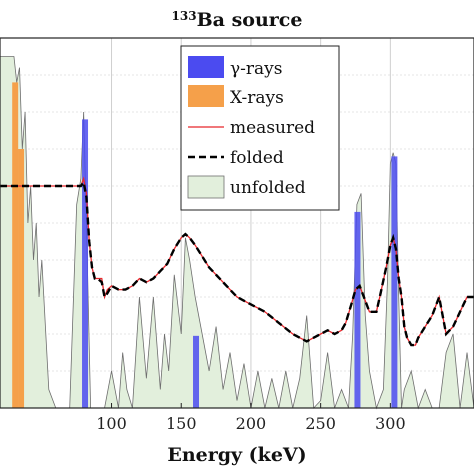 The height and width of the screenshot is (474, 474). Describe the element at coordinates (250, 20) in the screenshot. I see `chart-title-main: Ba source` at that location.